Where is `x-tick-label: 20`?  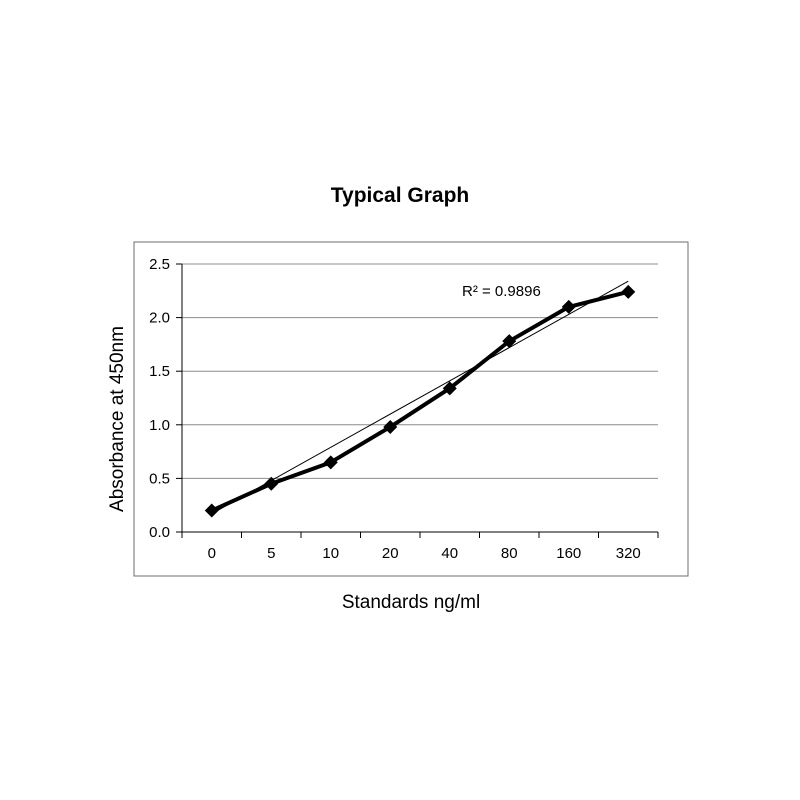
x-tick-label: 20 is located at coordinates (390, 553).